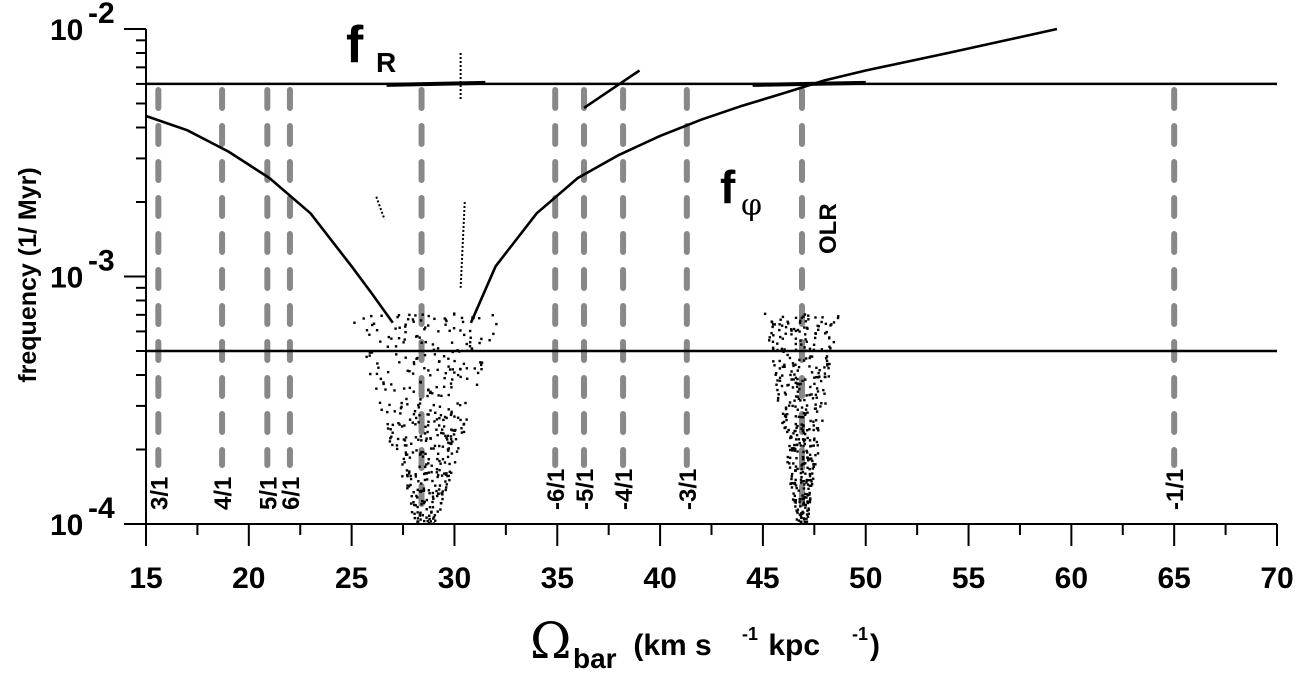 This screenshot has height=676, width=1300. What do you see at coordinates (145, 578) in the screenshot?
I see `x-tick-label: 15` at bounding box center [145, 578].